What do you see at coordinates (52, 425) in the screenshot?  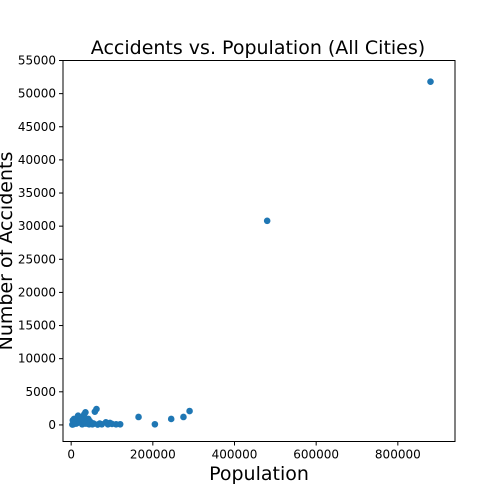 I see `y-tick-label: 0` at bounding box center [52, 425].